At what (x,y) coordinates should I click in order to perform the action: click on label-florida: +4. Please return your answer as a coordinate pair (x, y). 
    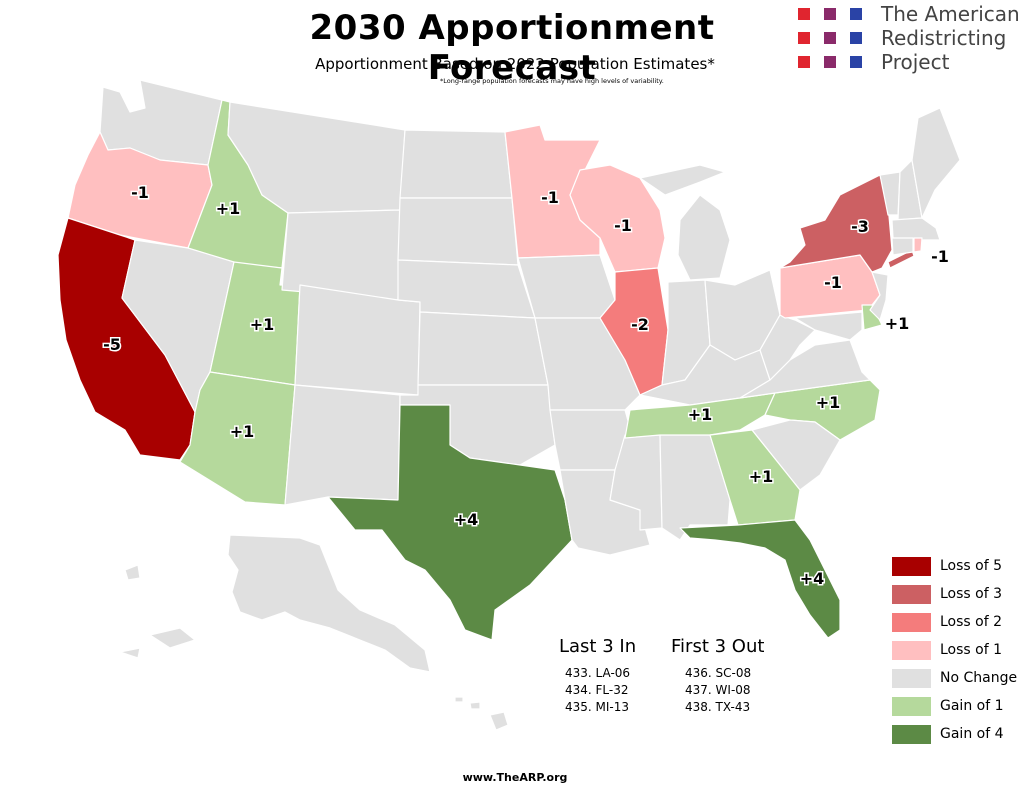
    Looking at the image, I should click on (812, 578).